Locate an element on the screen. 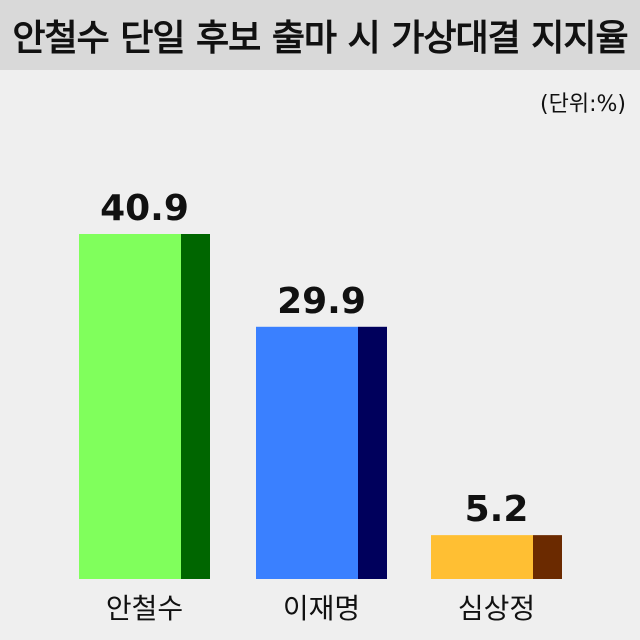  category-label-2: 이재명 is located at coordinates (321, 608).